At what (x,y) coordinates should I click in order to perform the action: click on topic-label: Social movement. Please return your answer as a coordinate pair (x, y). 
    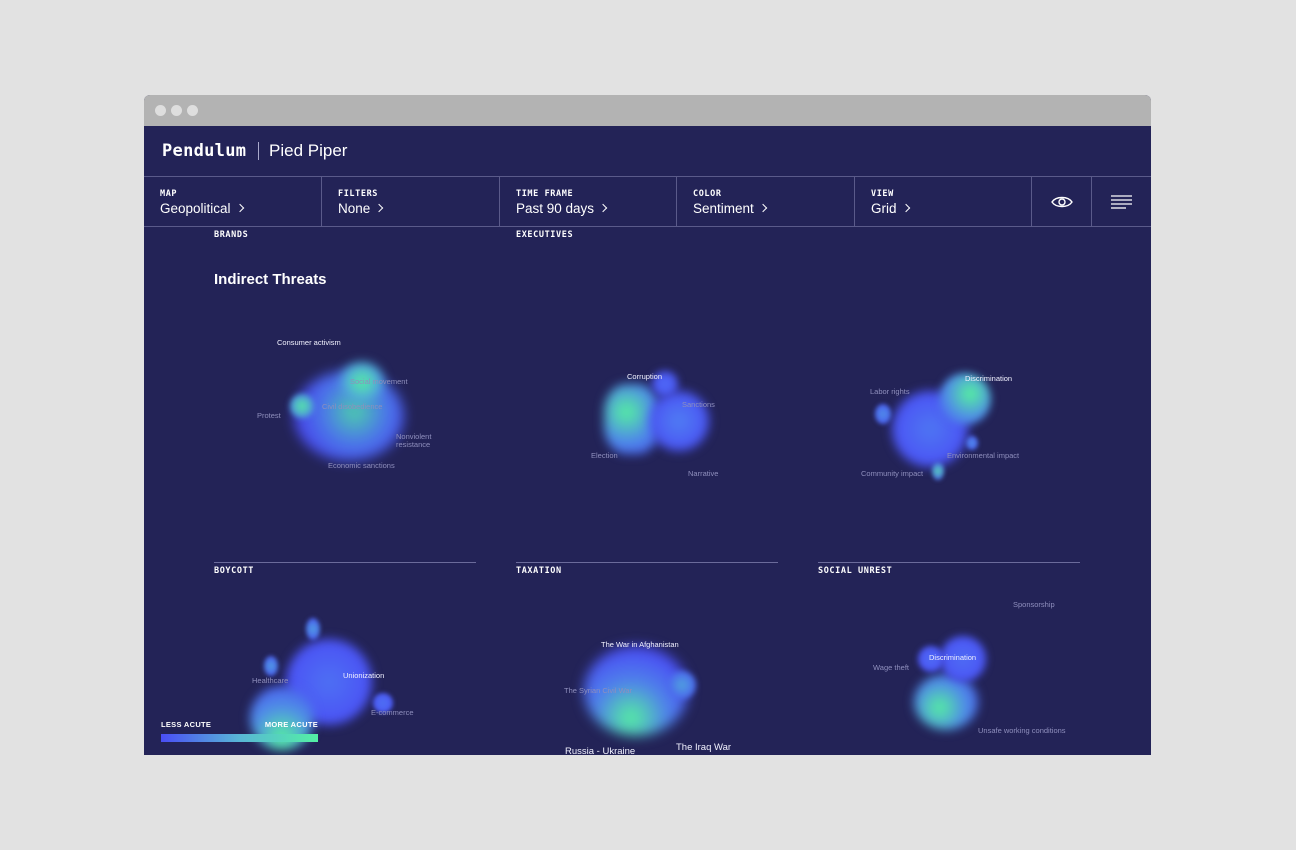
    Looking at the image, I should click on (379, 381).